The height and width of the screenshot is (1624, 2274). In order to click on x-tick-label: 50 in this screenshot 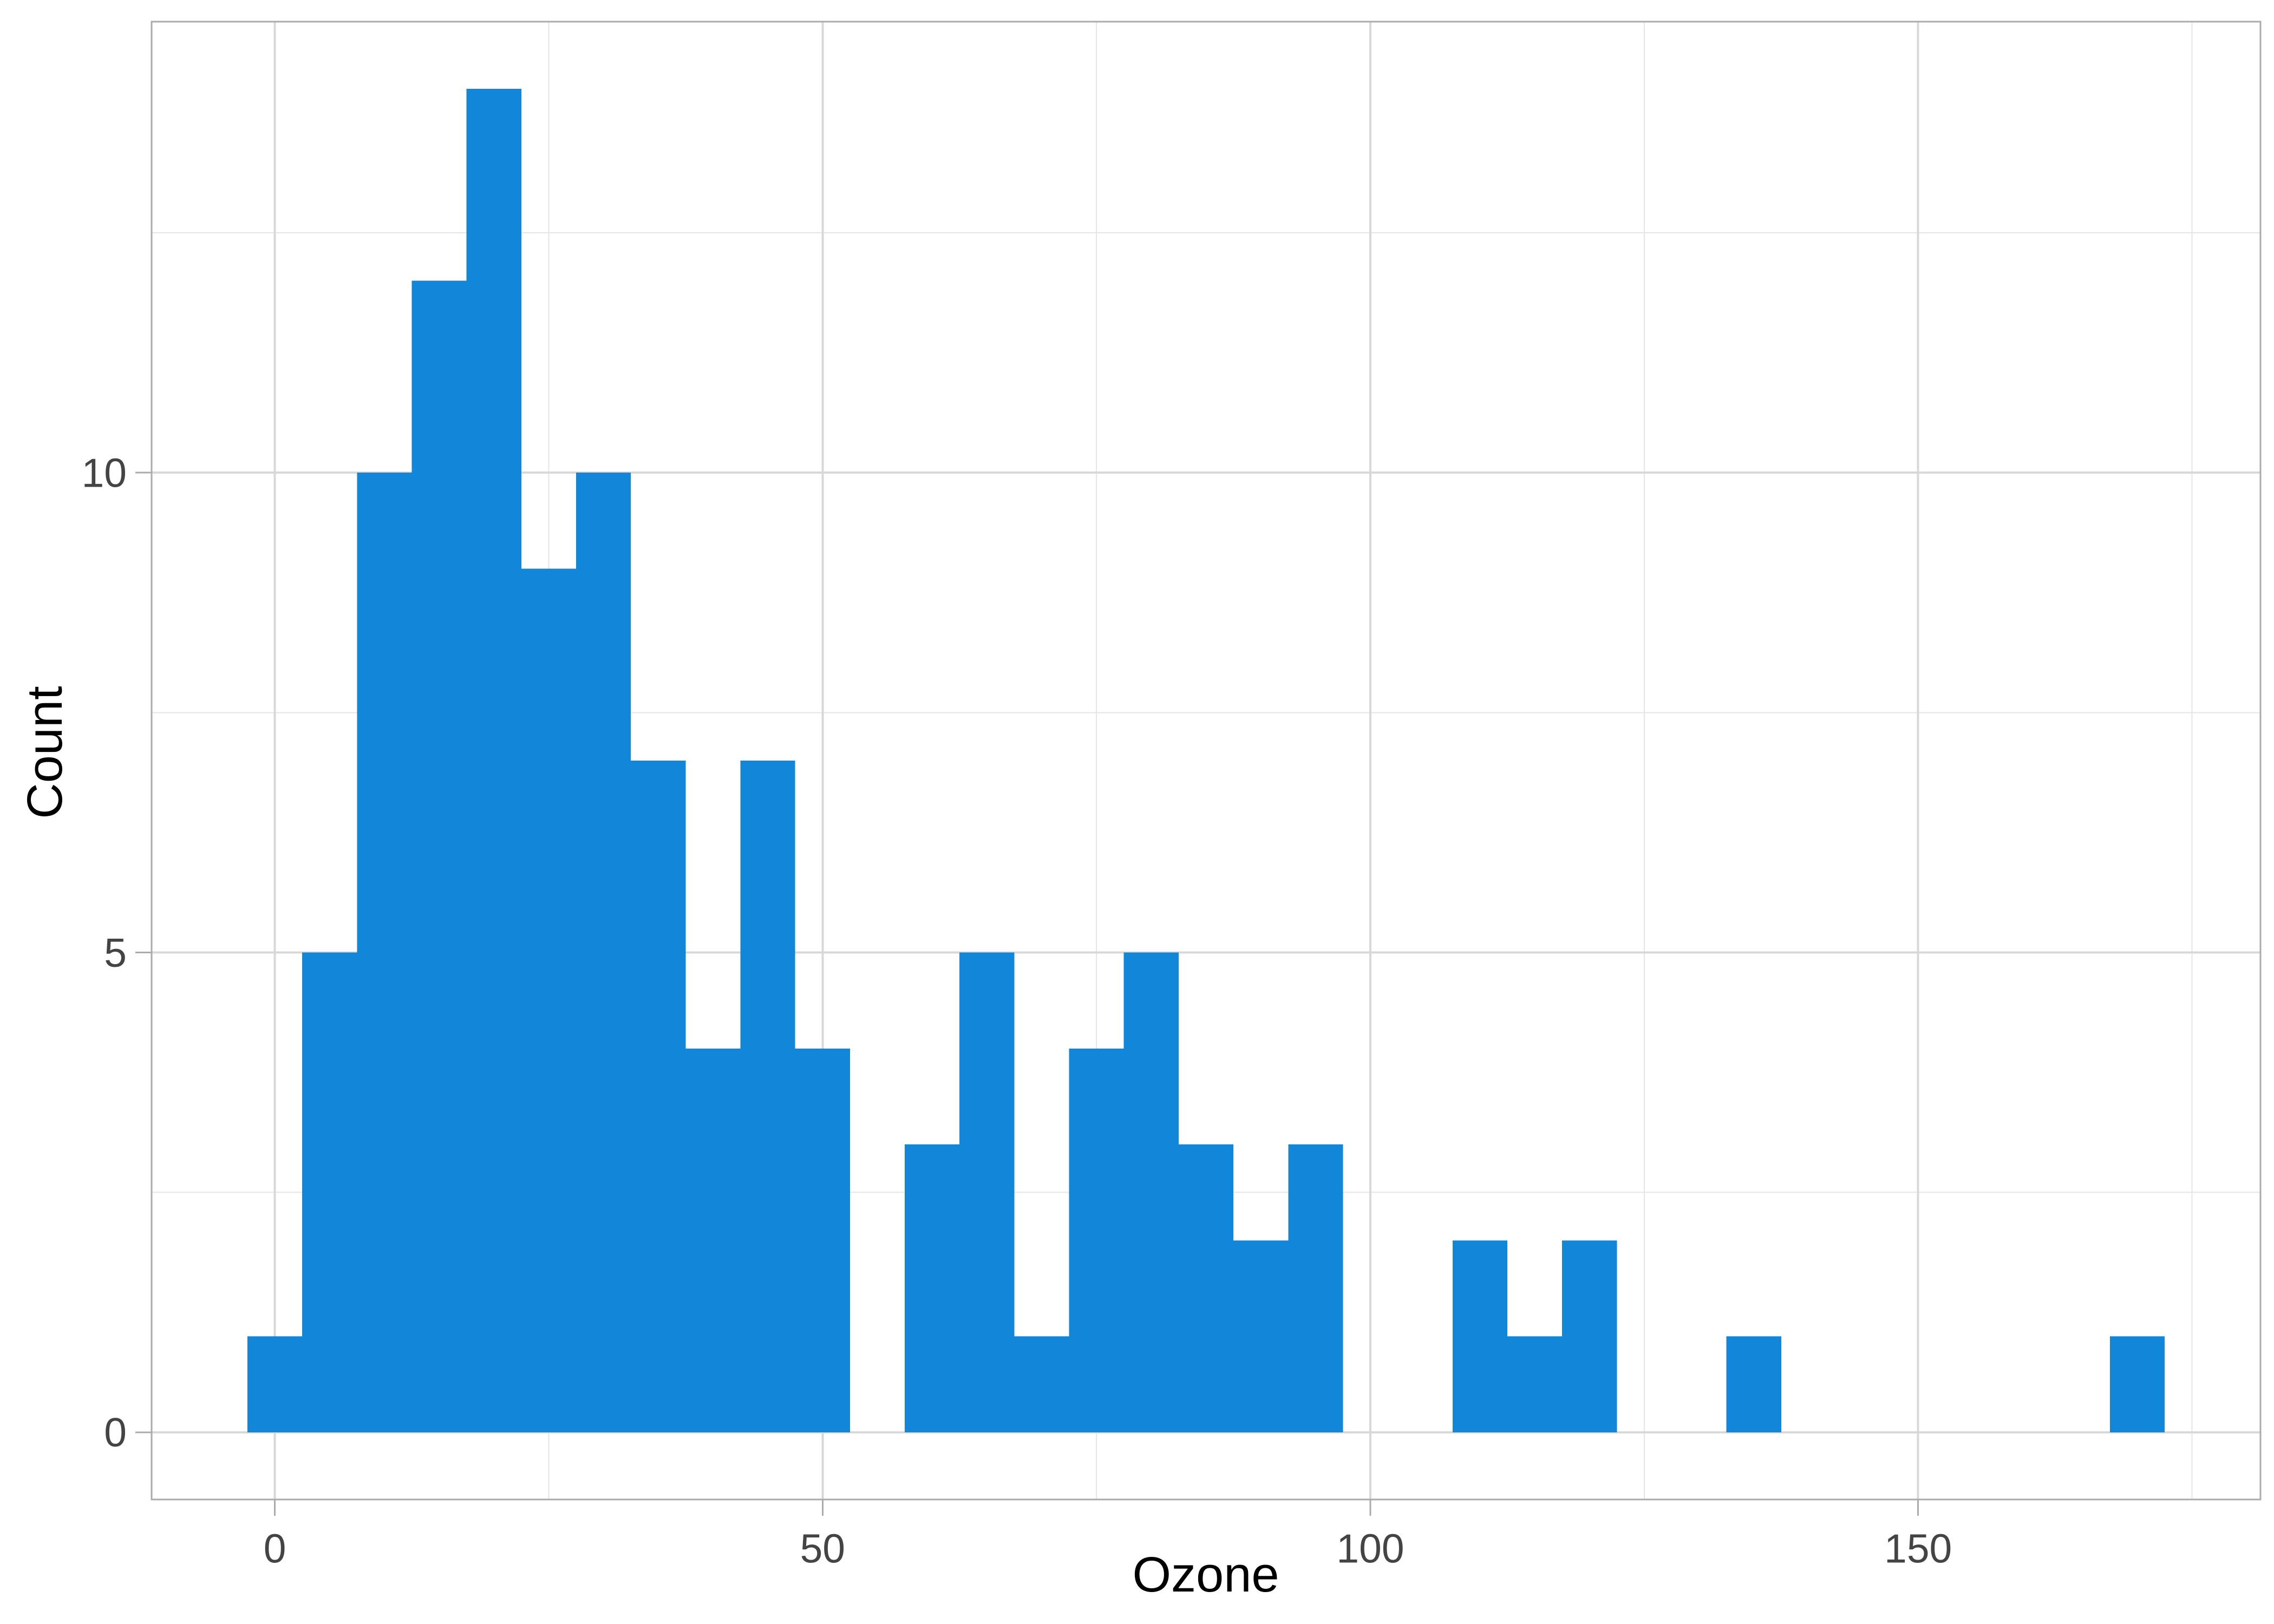, I will do `click(822, 1548)`.